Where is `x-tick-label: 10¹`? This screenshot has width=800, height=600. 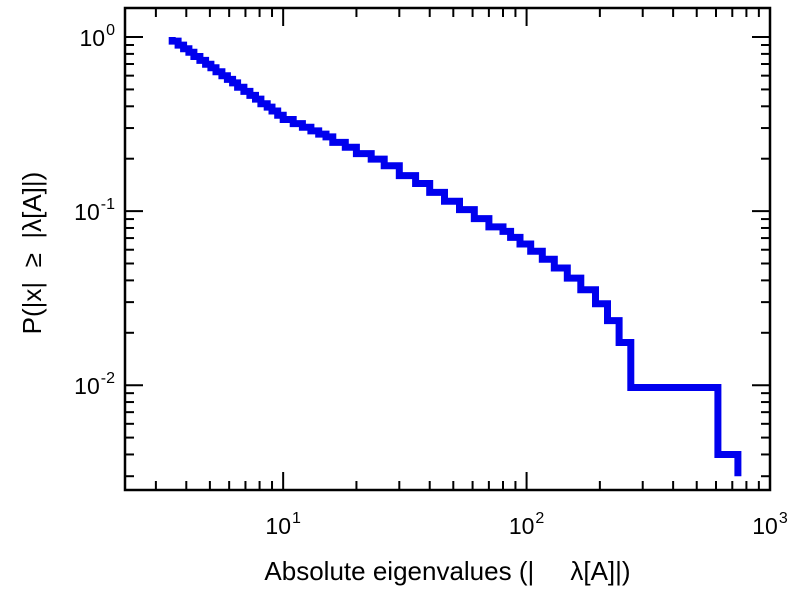
x-tick-label: 10¹ is located at coordinates (283, 524).